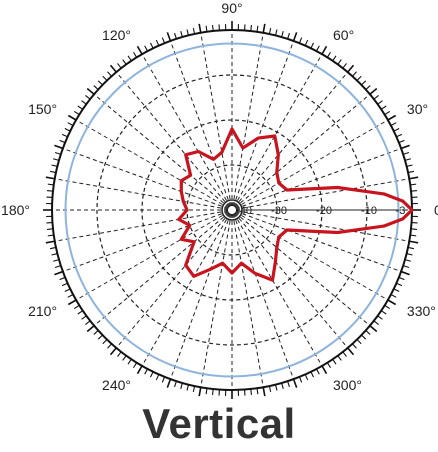 The width and height of the screenshot is (438, 452). Describe the element at coordinates (42, 109) in the screenshot. I see `angle-tick-label: 150°` at that location.